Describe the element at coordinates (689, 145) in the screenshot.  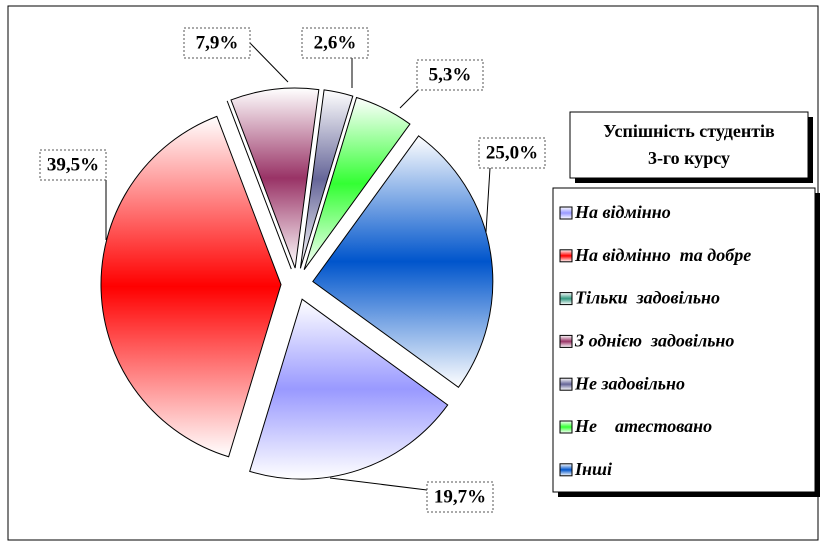
I see `title-box` at that location.